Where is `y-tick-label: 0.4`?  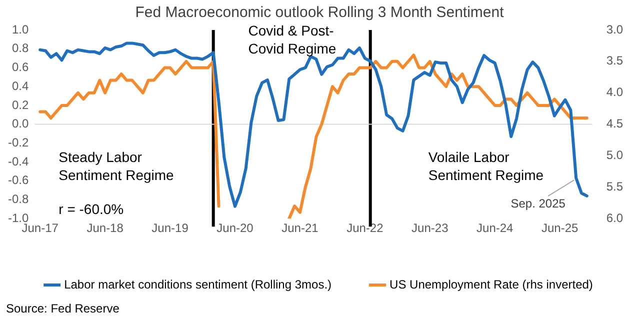 y-tick-label: 0.4 is located at coordinates (20, 85).